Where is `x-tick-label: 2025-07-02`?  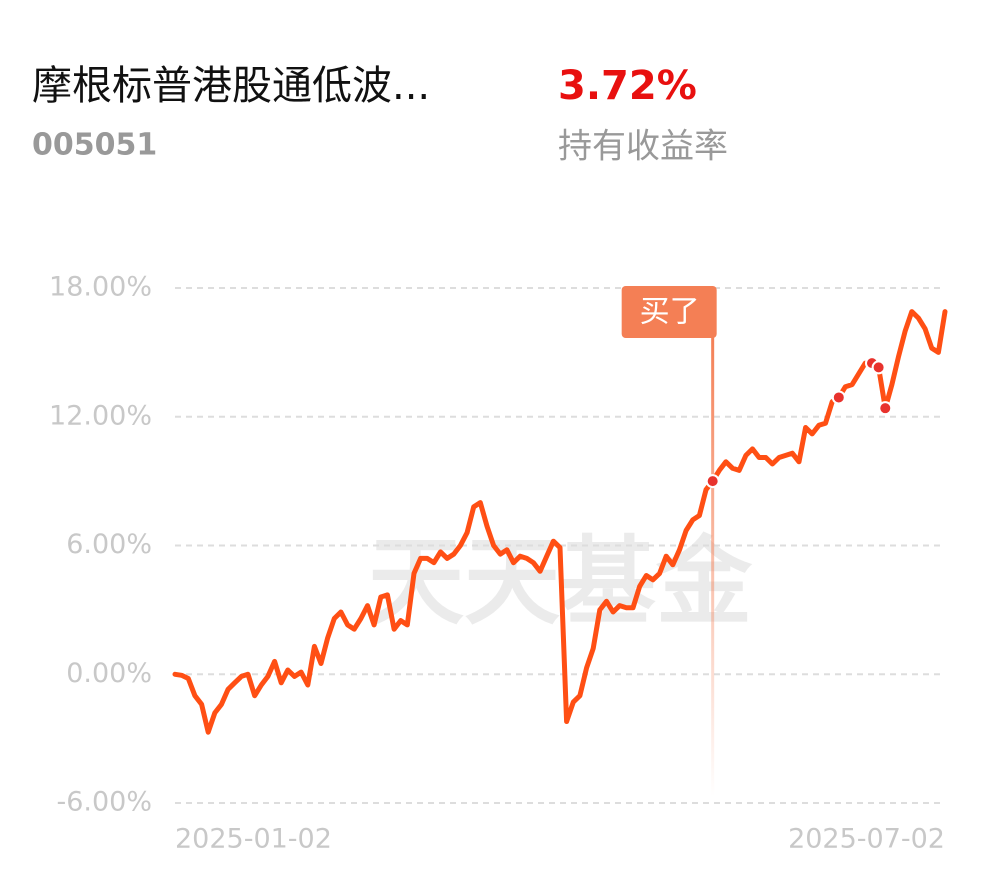
x-tick-label: 2025-07-02 is located at coordinates (866, 839).